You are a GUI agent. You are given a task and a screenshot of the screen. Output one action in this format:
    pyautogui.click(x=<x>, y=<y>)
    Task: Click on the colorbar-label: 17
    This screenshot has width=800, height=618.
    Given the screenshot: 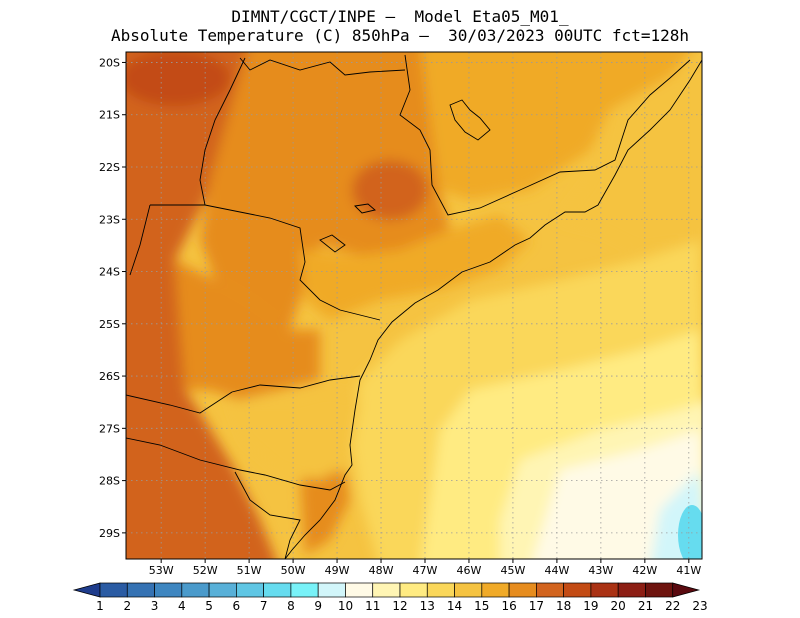 What is the action you would take?
    pyautogui.click(x=536, y=606)
    